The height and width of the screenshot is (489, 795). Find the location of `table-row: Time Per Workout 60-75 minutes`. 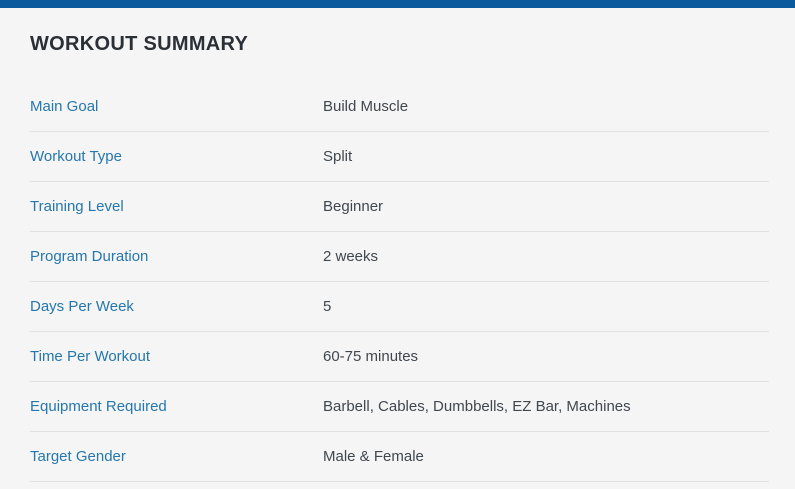

table-row: Time Per Workout 60-75 minutes is located at coordinates (399, 357).